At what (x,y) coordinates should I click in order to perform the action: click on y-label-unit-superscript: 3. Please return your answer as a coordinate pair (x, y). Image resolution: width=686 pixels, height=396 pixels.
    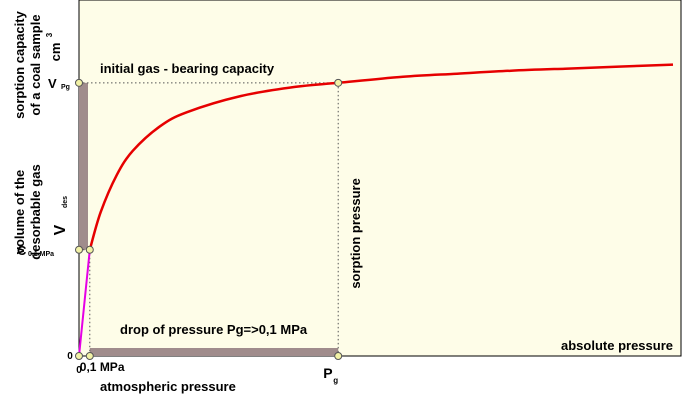
    Looking at the image, I should click on (49, 34).